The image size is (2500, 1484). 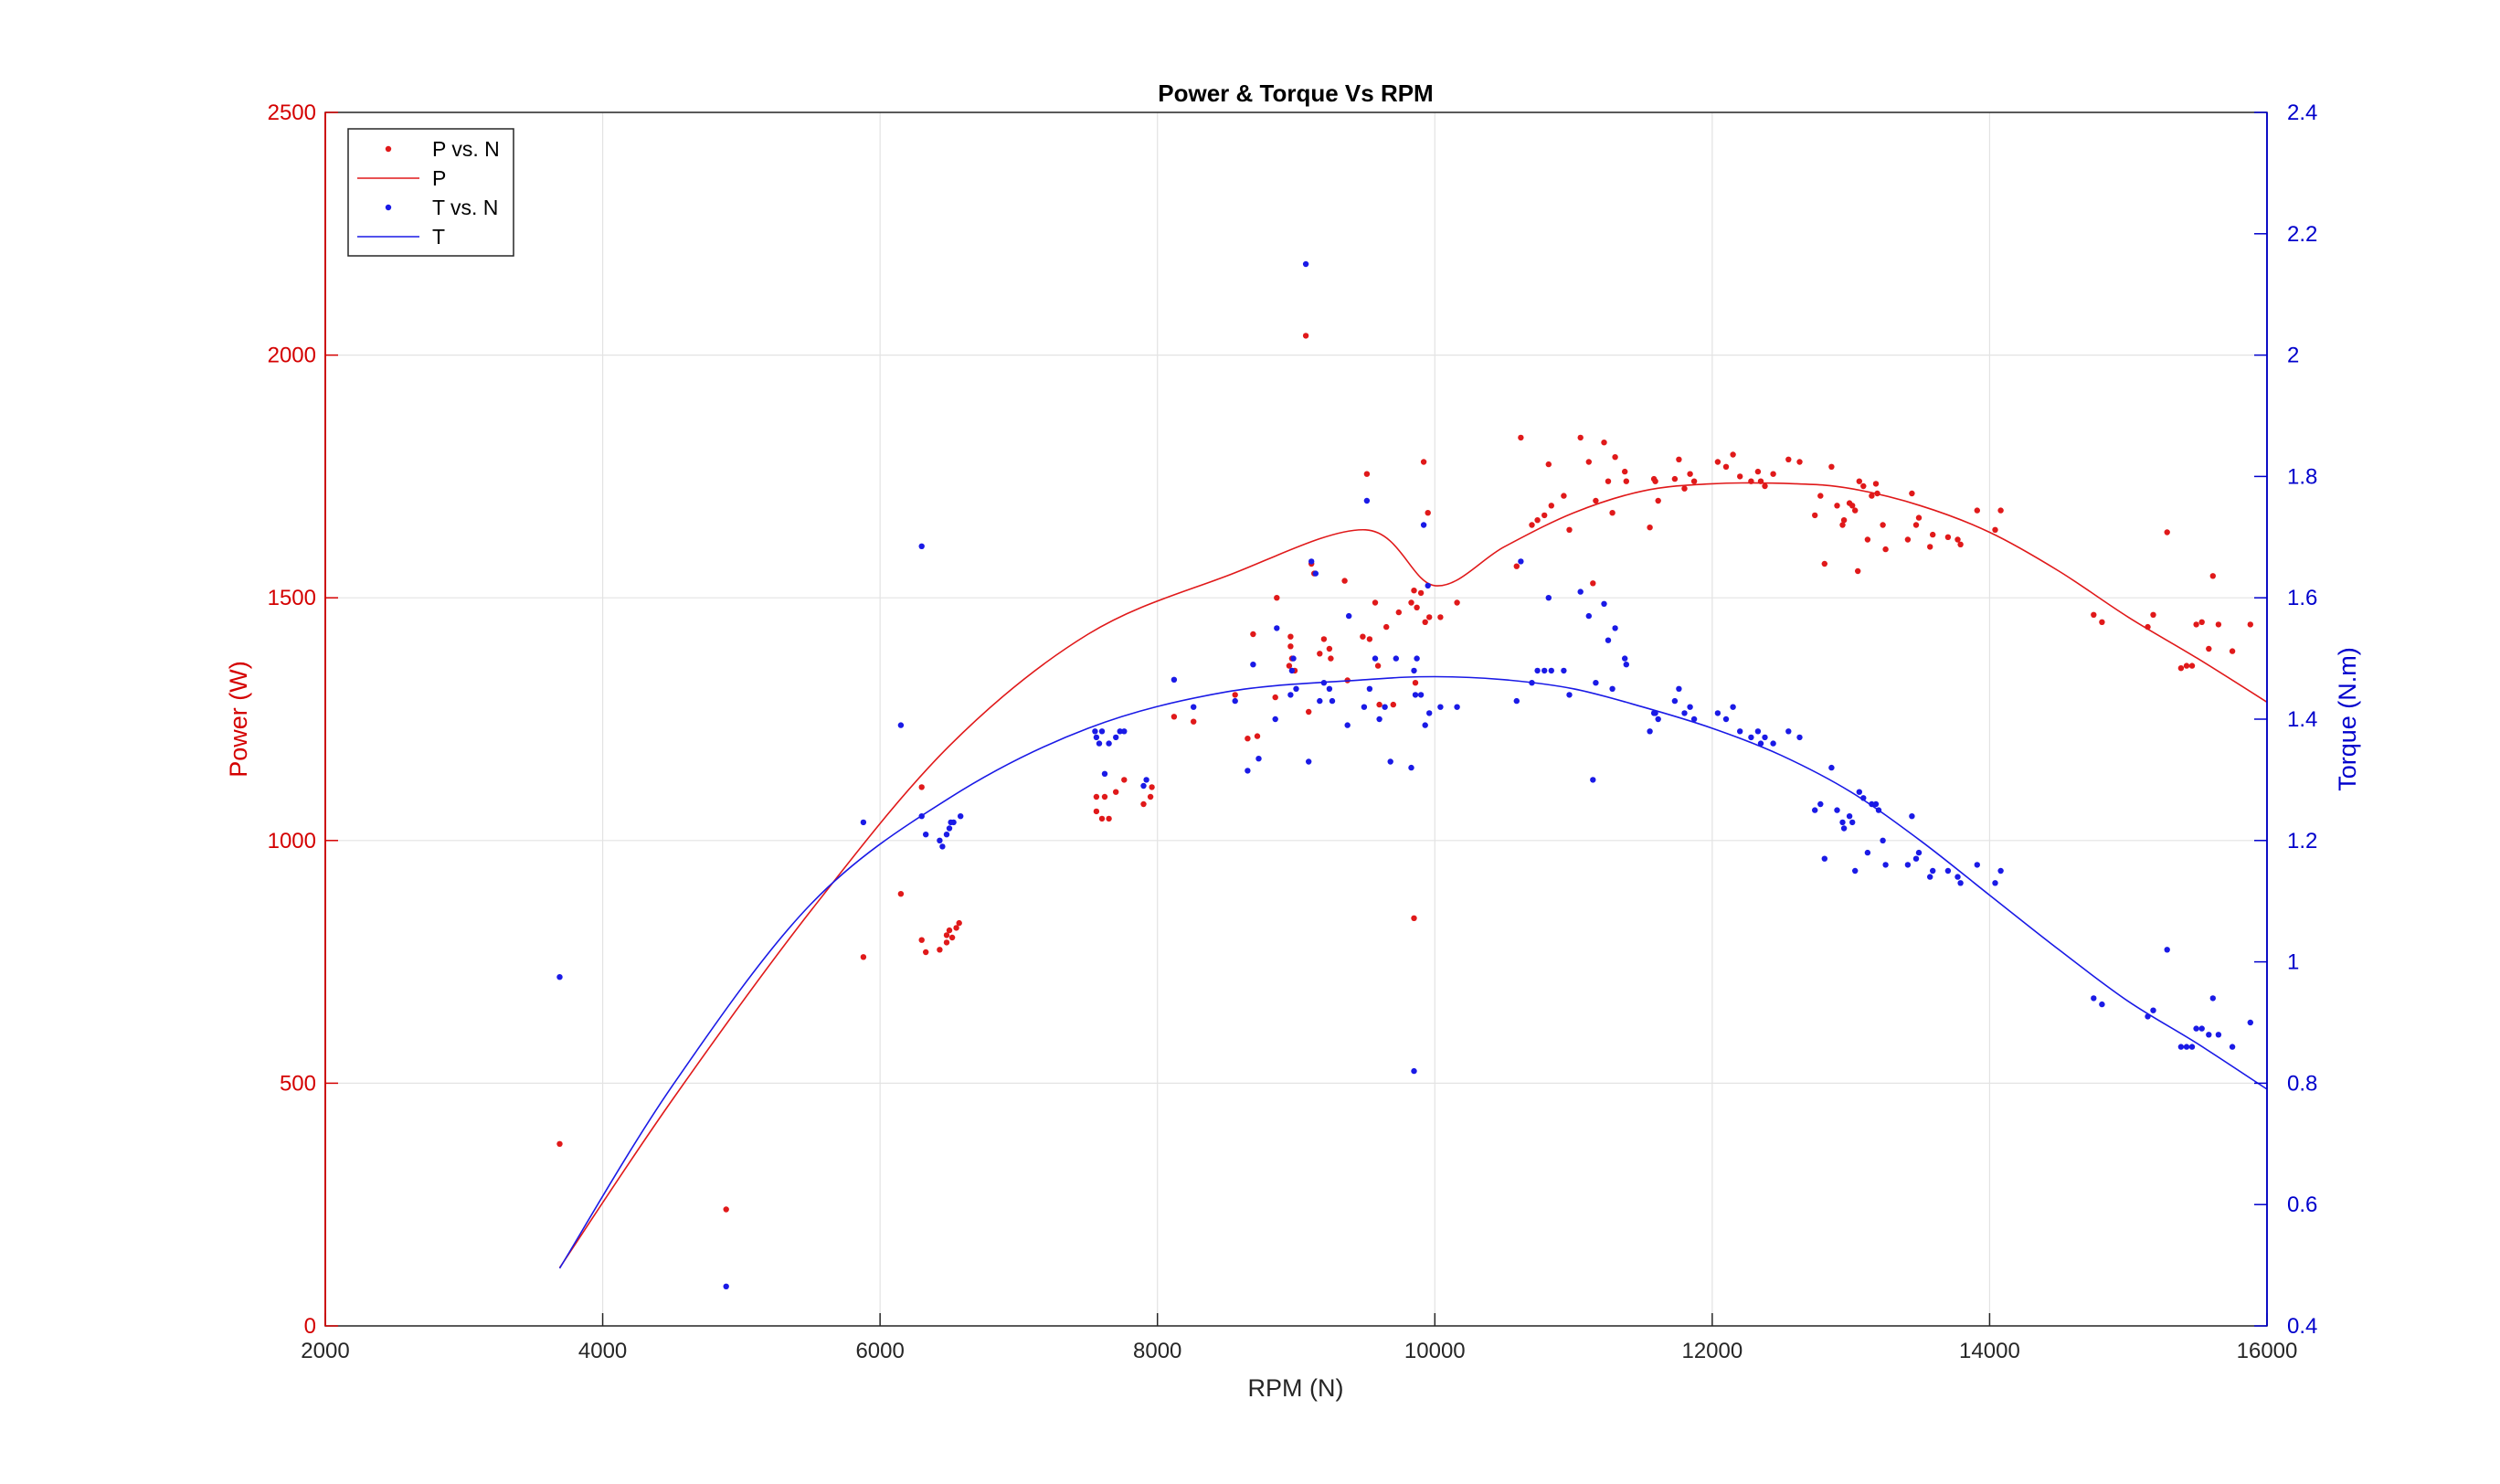 I want to click on left-y-tick-label: 0, so click(x=310, y=1326).